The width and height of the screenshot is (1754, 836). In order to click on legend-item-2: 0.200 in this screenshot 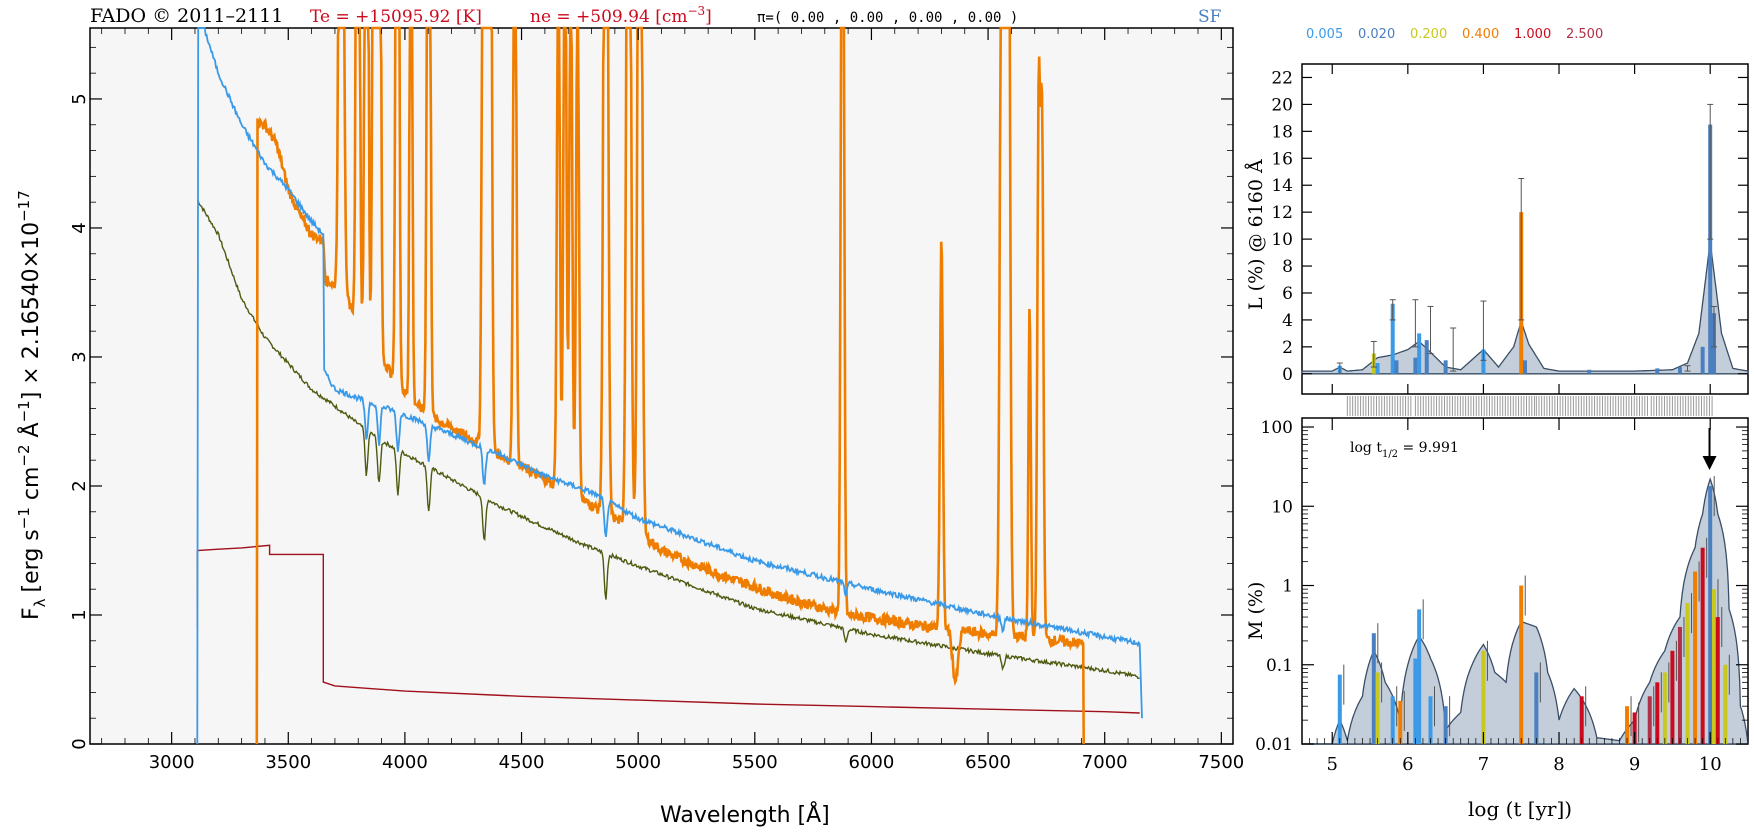, I will do `click(1428, 34)`.